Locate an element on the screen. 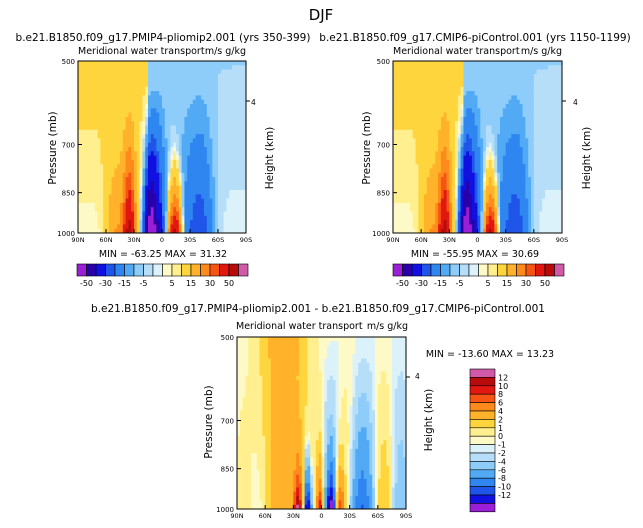  panel-3-ylabel: Pressure (mb) is located at coordinates (209, 421).